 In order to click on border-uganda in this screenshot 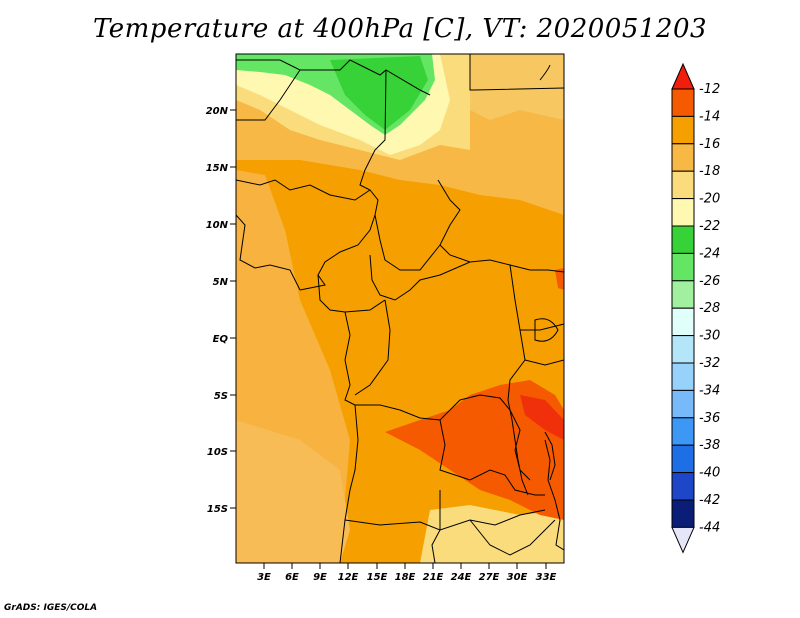, I will do `click(542, 327)`.